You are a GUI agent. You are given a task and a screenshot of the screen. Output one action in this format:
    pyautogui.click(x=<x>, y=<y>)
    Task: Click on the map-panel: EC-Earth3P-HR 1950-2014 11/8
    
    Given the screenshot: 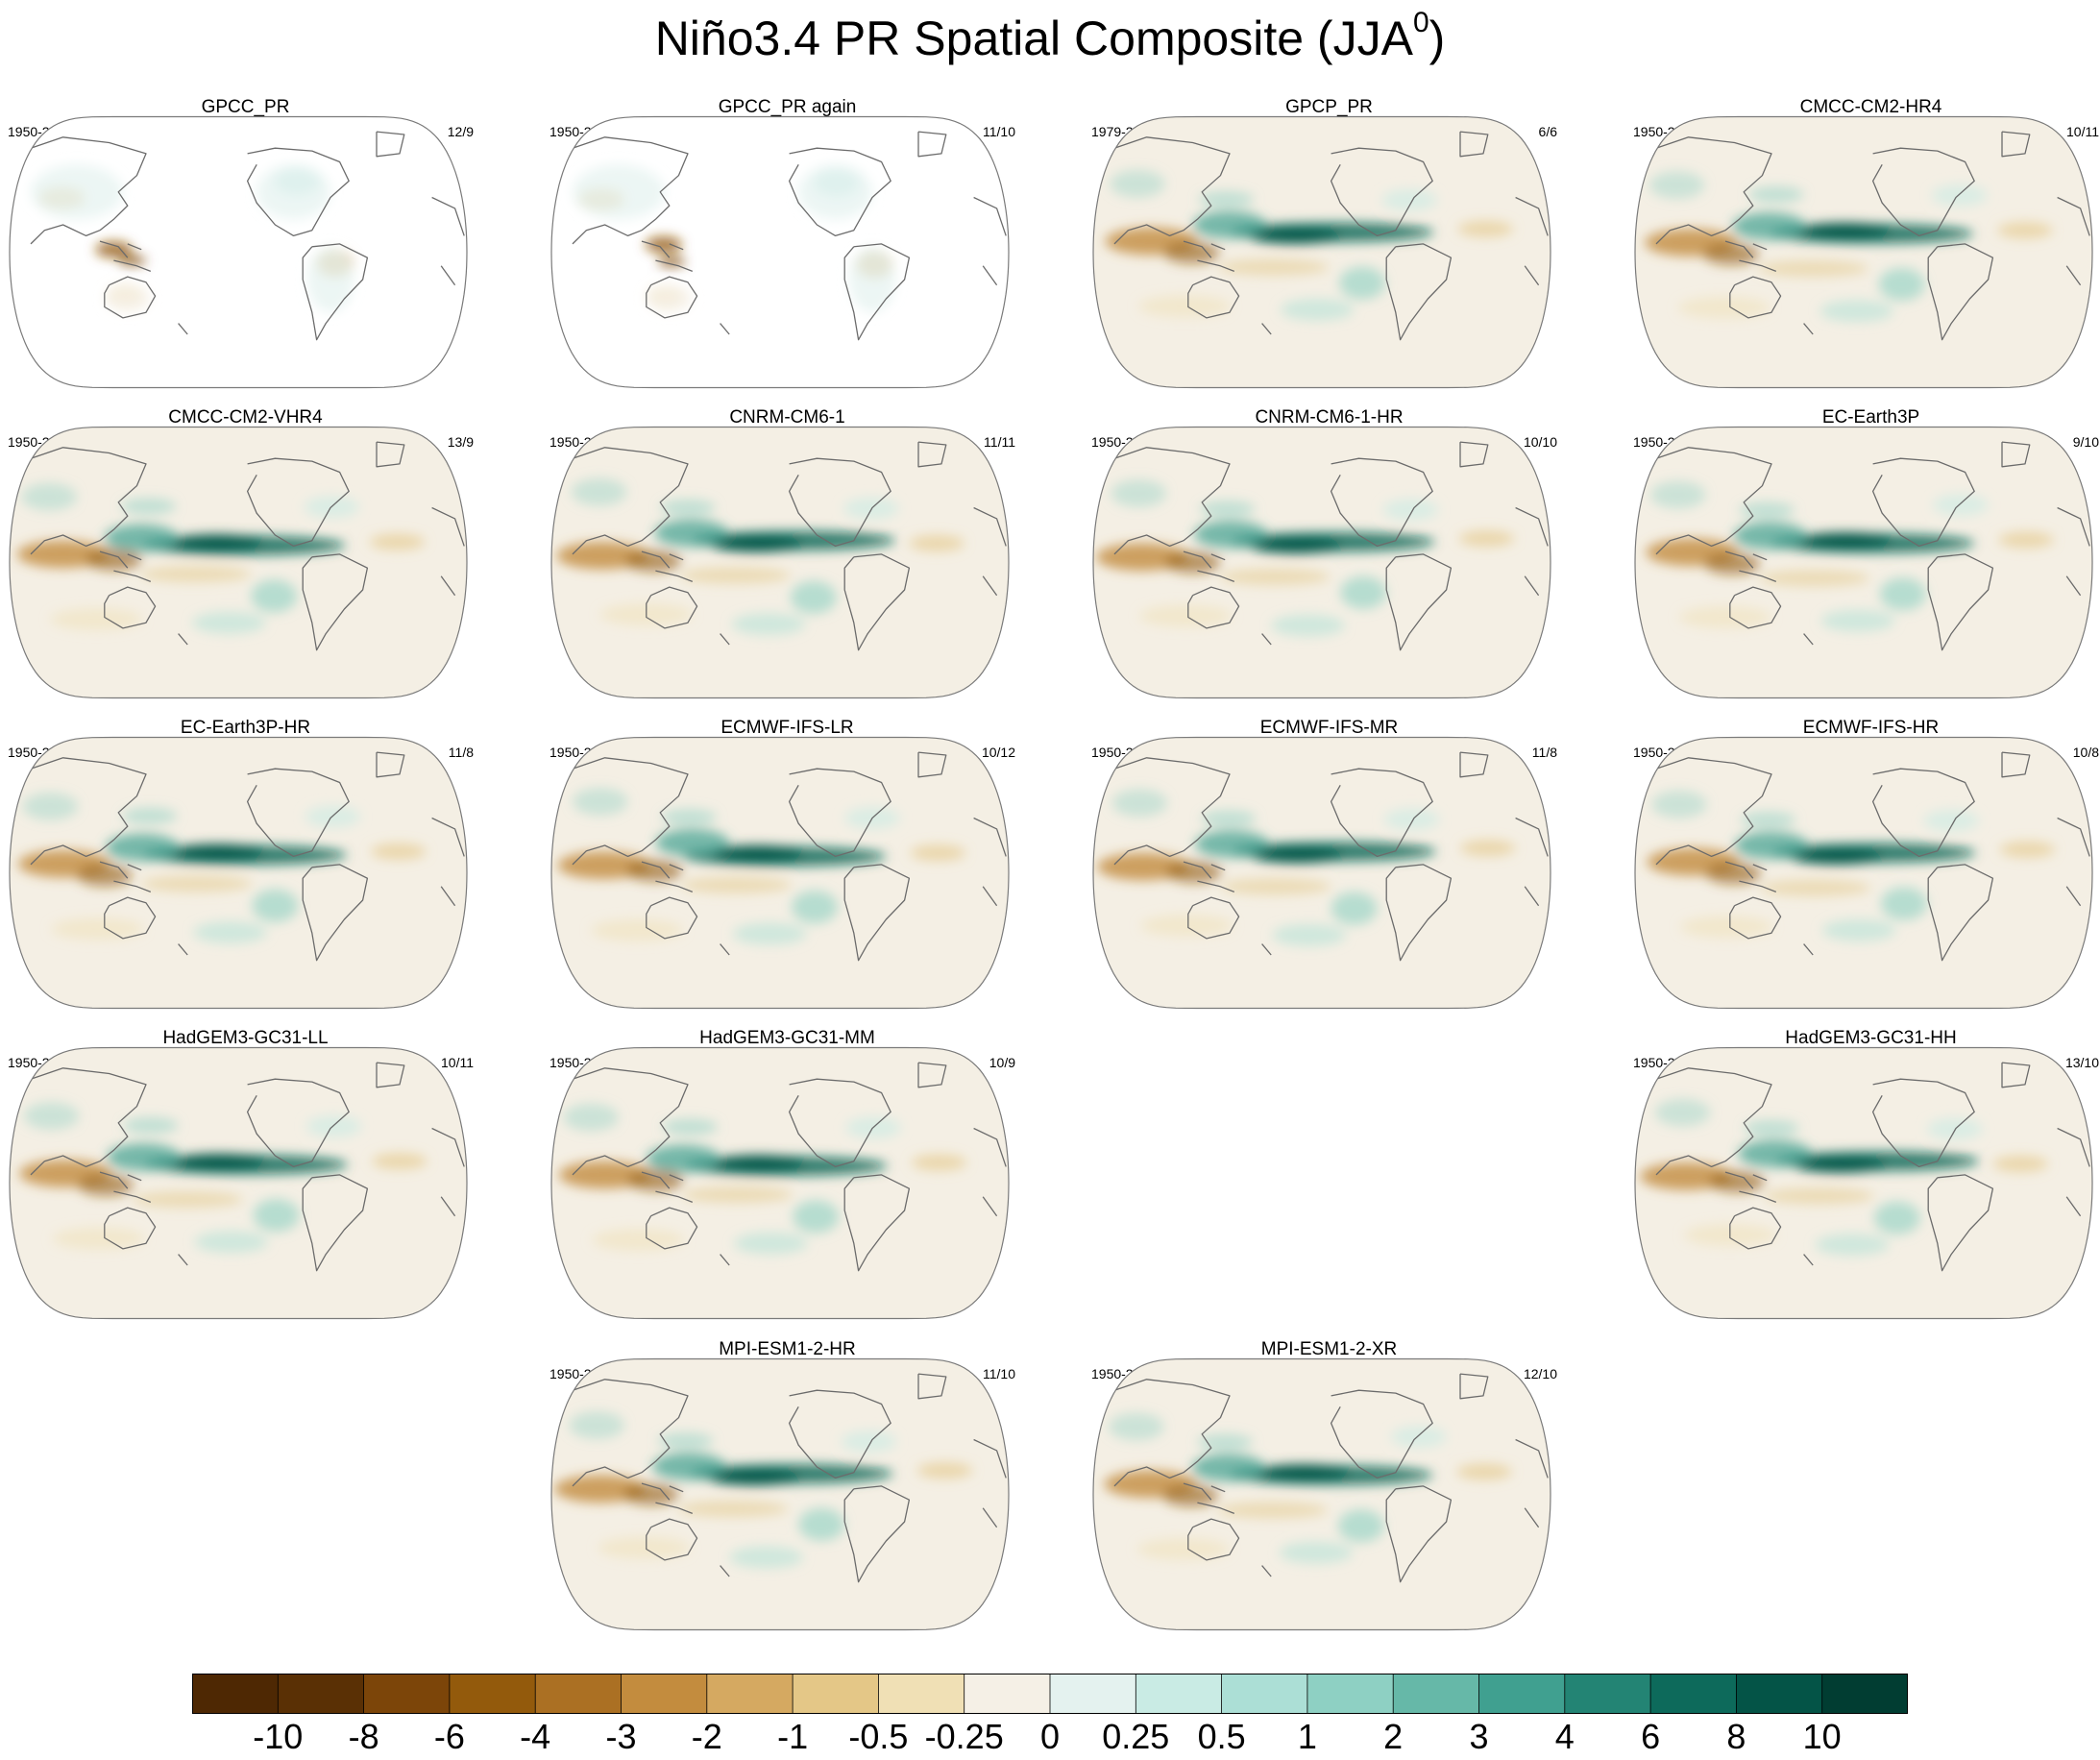 What is the action you would take?
    pyautogui.click(x=245, y=873)
    